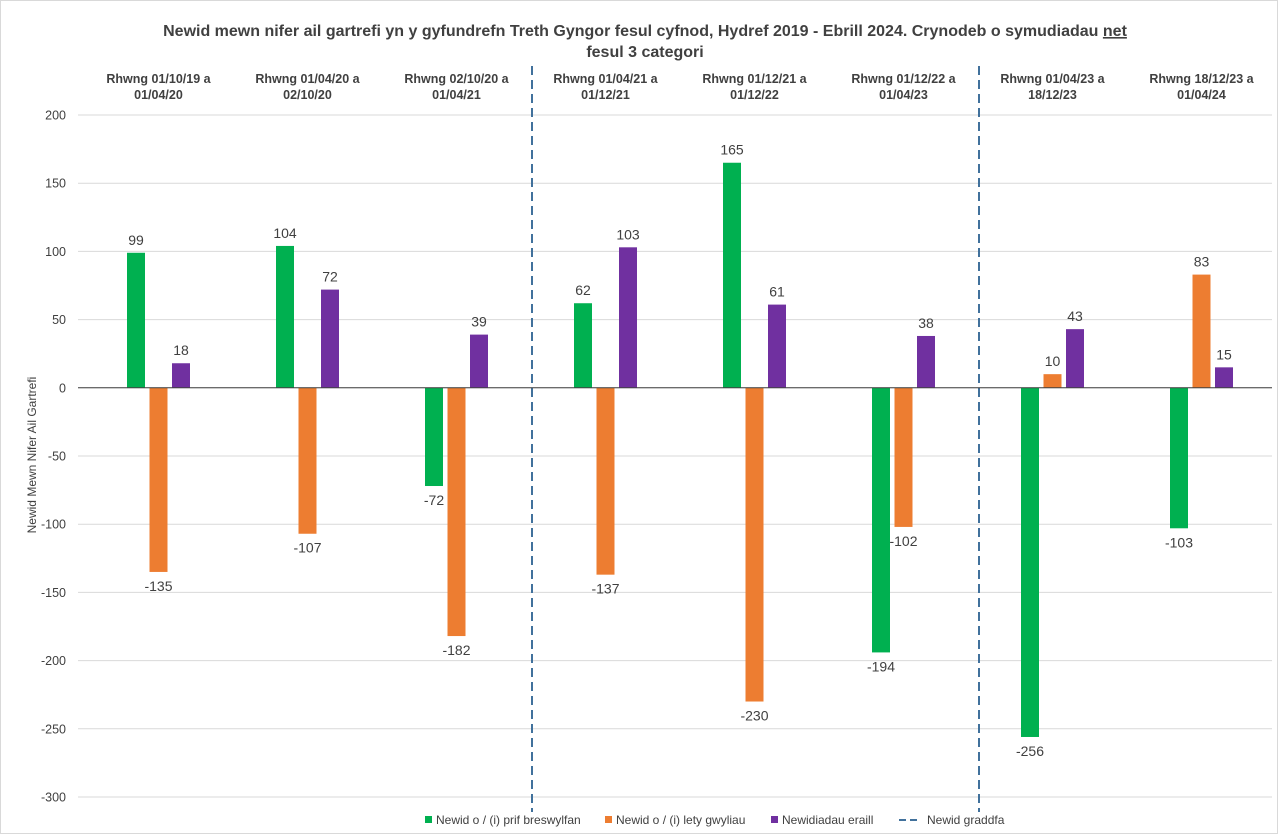  What do you see at coordinates (285, 233) in the screenshot?
I see `data-label: 104` at bounding box center [285, 233].